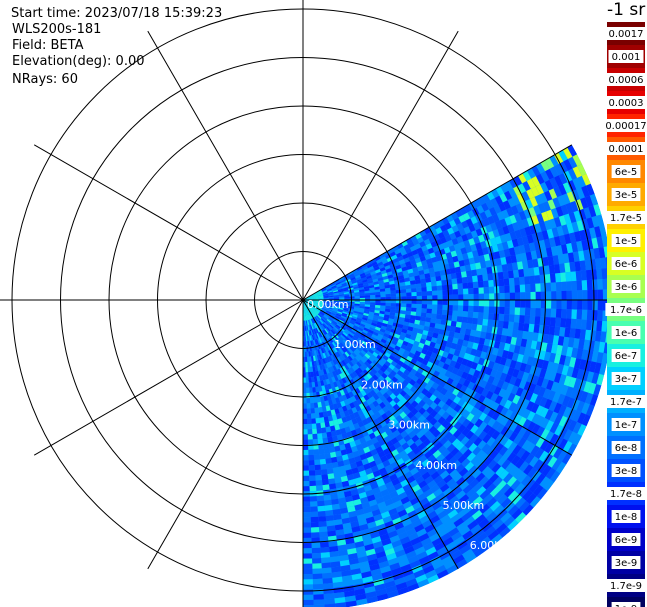 This screenshot has width=647, height=607. What do you see at coordinates (626, 241) in the screenshot?
I see `colorbar-label: 1e-5` at bounding box center [626, 241].